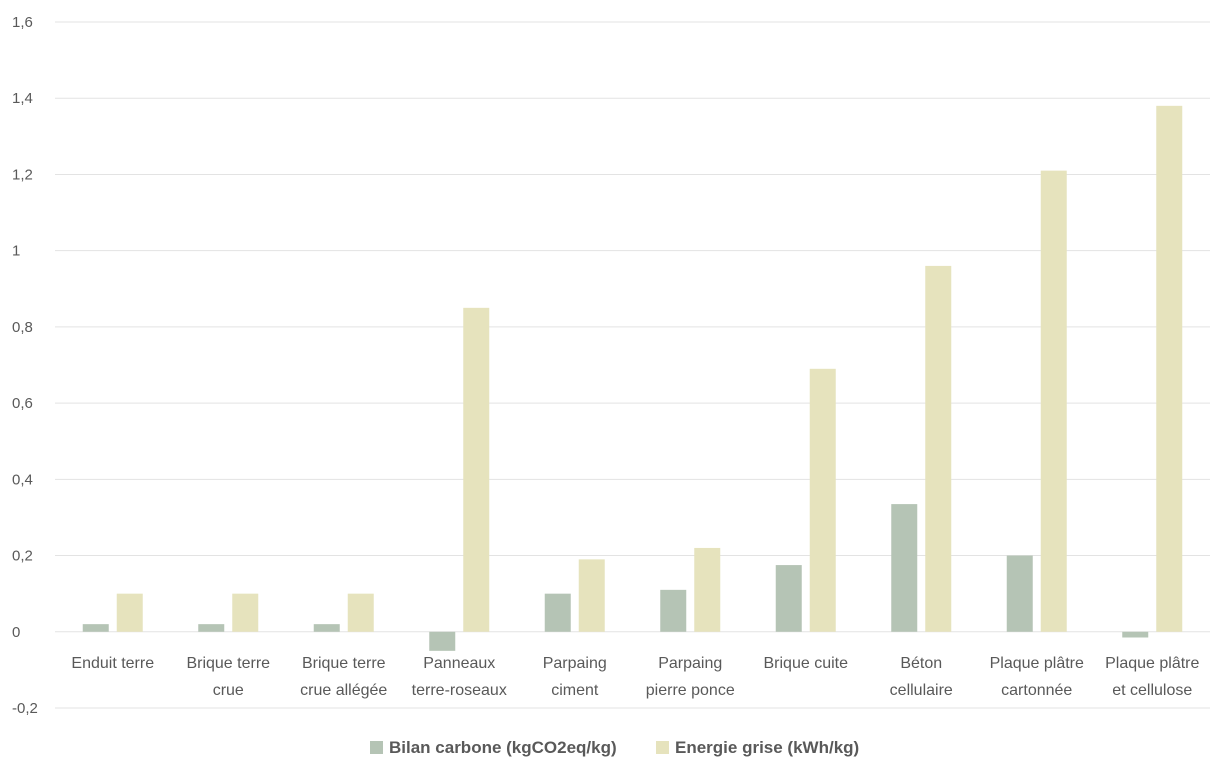 The height and width of the screenshot is (758, 1215). I want to click on y-tick-label: 1,4, so click(22, 98).